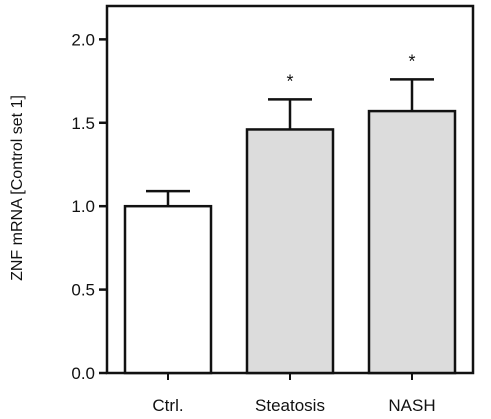 Image resolution: width=491 pixels, height=419 pixels. I want to click on bar-nash, so click(412, 242).